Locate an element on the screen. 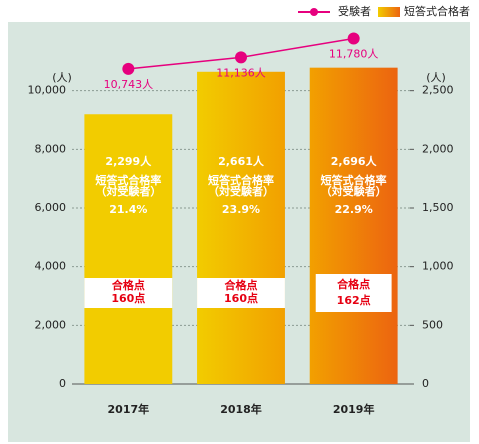 Image resolution: width=479 pixels, height=444 pixels. y-tick-label: 0 is located at coordinates (62, 383).